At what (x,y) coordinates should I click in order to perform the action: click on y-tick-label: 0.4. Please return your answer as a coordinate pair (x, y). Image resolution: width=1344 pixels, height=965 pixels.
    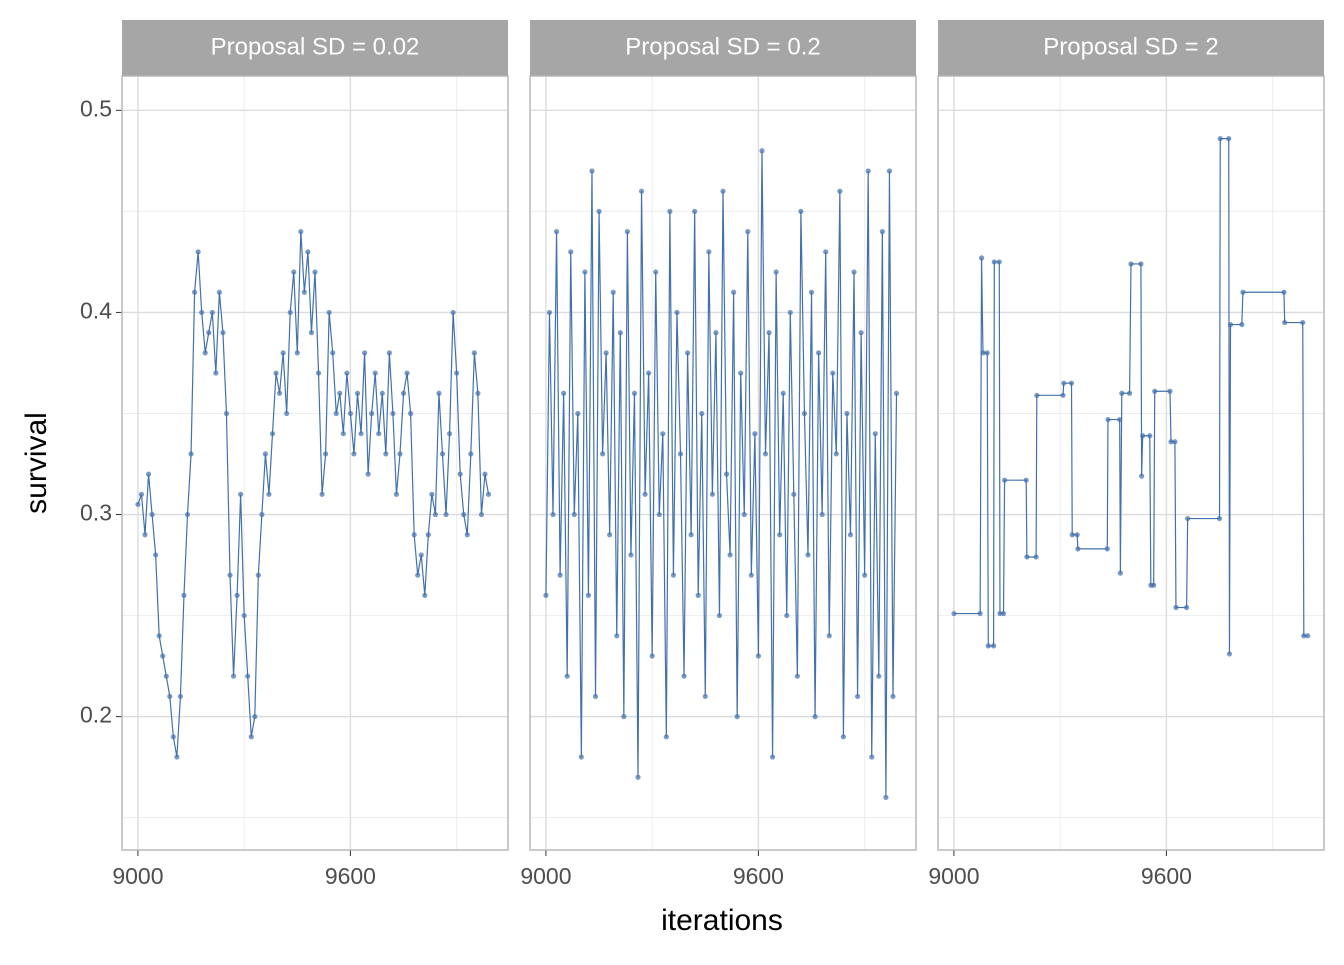
    Looking at the image, I should click on (96, 311).